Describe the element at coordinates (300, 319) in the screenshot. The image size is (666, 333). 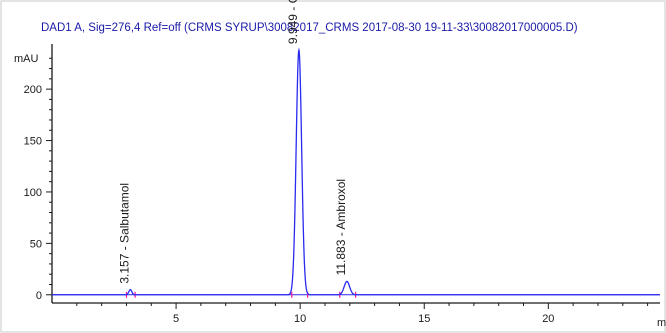
I see `x-tick-label: 10` at that location.